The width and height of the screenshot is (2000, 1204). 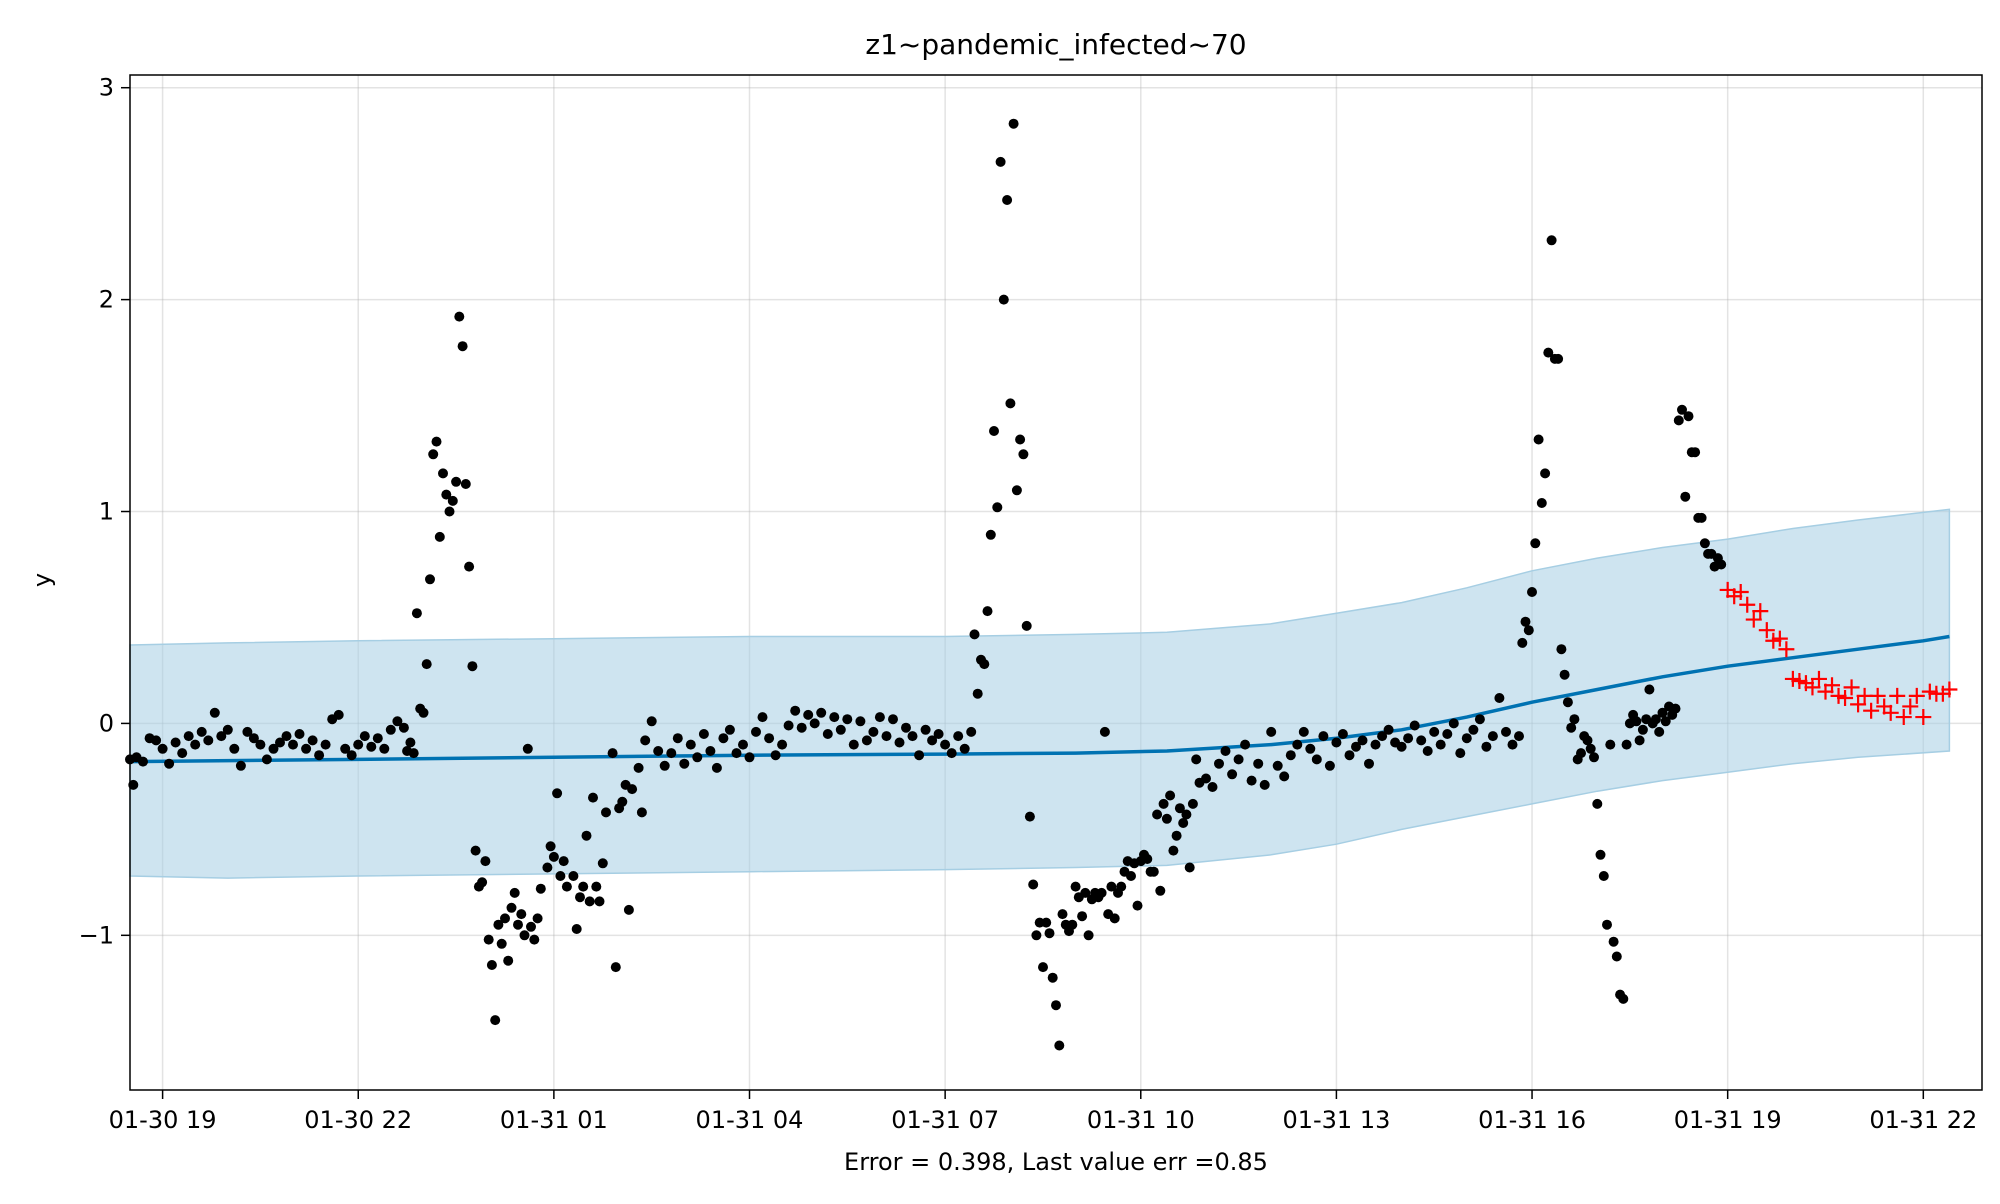 What do you see at coordinates (1056, 1162) in the screenshot?
I see `x-axis-label: Error = 0.398, Last value err =0.85` at bounding box center [1056, 1162].